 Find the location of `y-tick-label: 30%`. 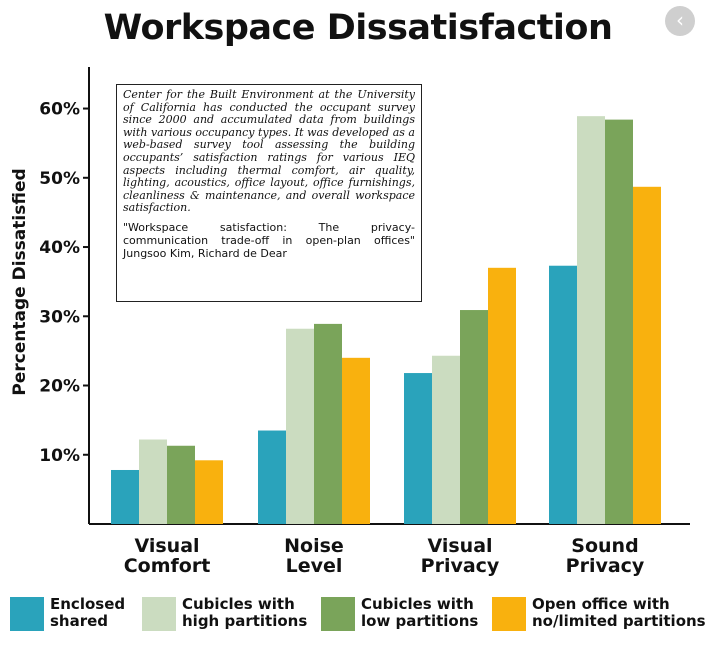

y-tick-label: 30% is located at coordinates (59, 317).